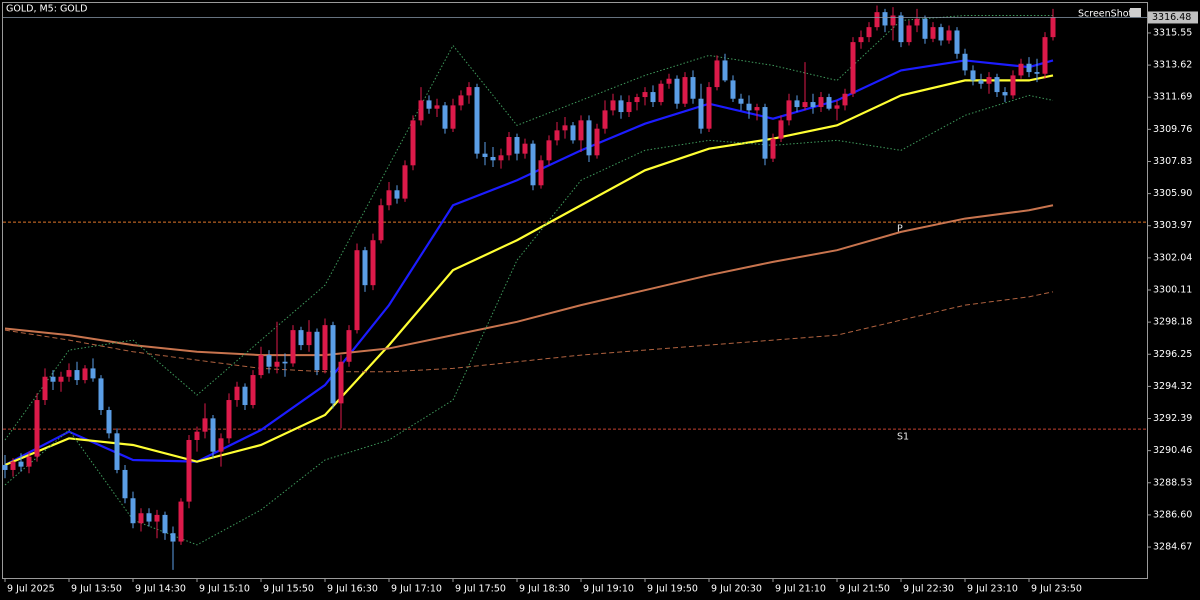 The width and height of the screenshot is (1200, 600). What do you see at coordinates (1135, 12) in the screenshot?
I see `screenshot-icon` at bounding box center [1135, 12].